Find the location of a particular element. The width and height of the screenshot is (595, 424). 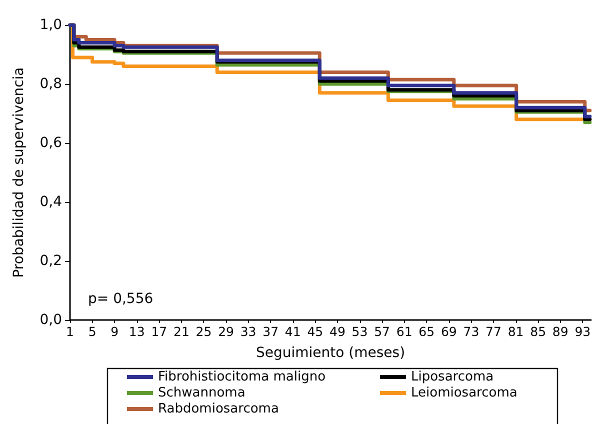

legend-label: Leiomiosarcoma is located at coordinates (464, 393).